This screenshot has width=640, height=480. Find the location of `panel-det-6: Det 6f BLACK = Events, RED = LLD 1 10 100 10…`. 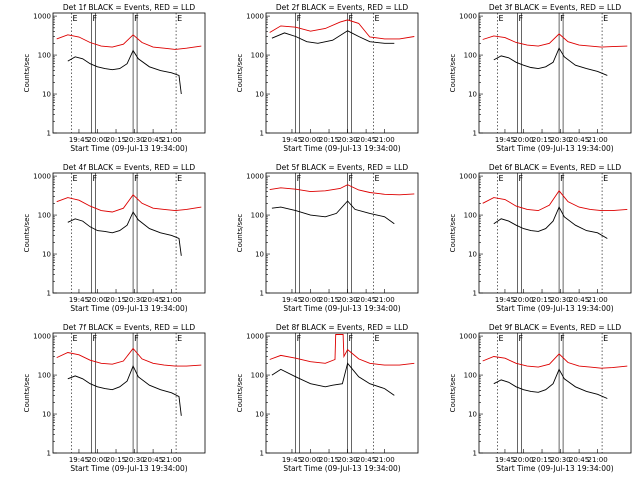

panel-det-6: Det 6f BLACK = Events, RED = LLD 1 10 100 10… is located at coordinates (540, 238).